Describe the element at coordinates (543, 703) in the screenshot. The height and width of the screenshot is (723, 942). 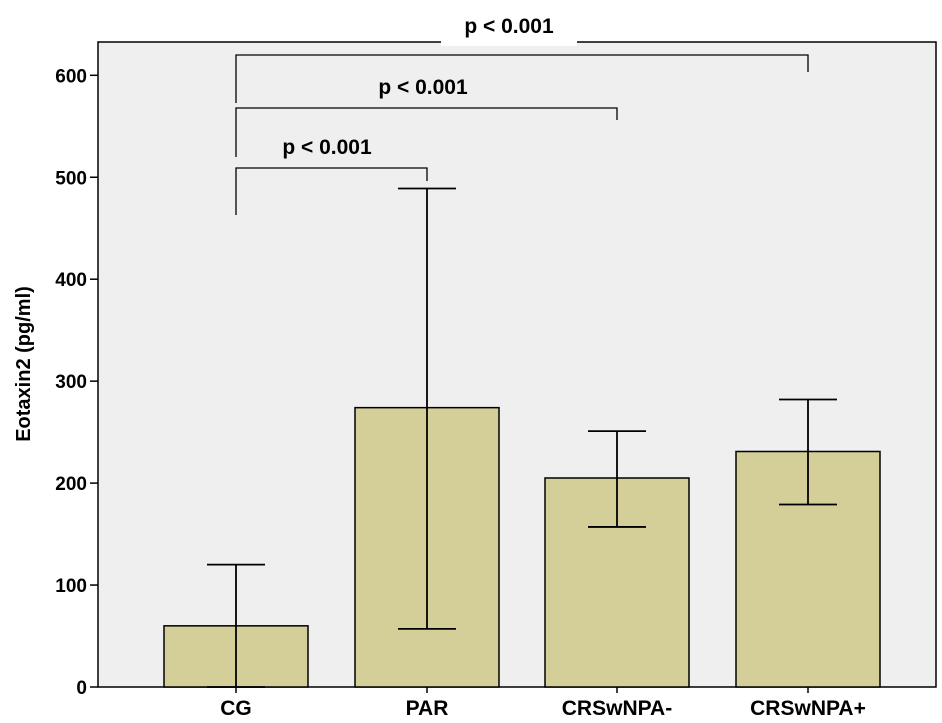
I see `x-axis-categories: CG PAR CRSwNPA- CRSwNPA+` at that location.